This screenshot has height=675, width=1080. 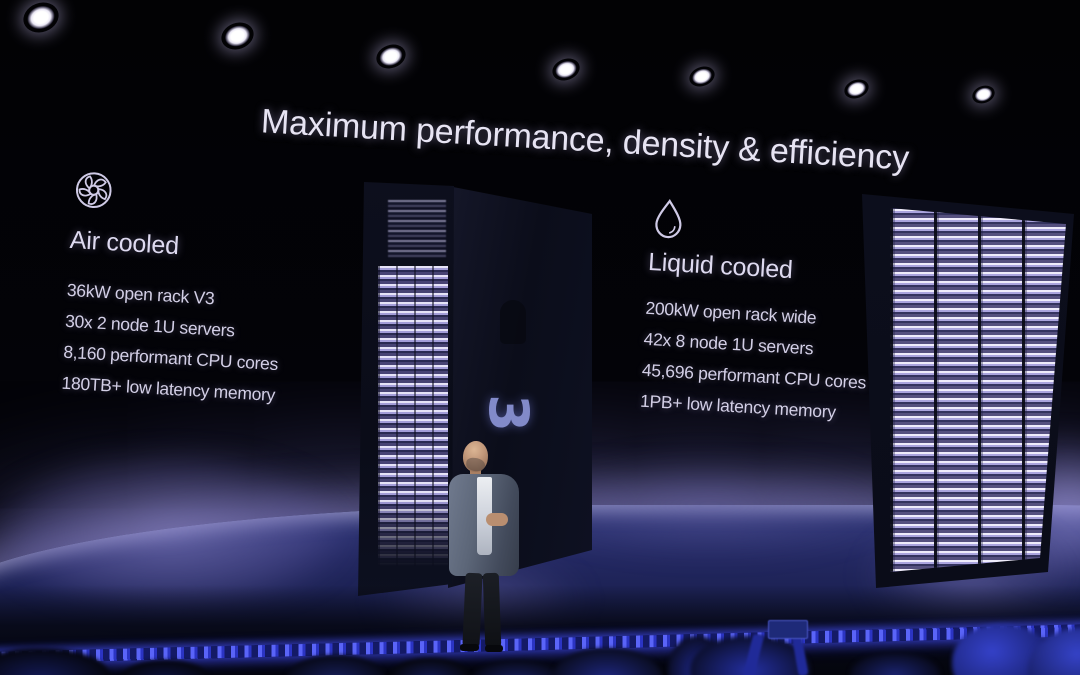 I want to click on droplet-icon, so click(x=668, y=219).